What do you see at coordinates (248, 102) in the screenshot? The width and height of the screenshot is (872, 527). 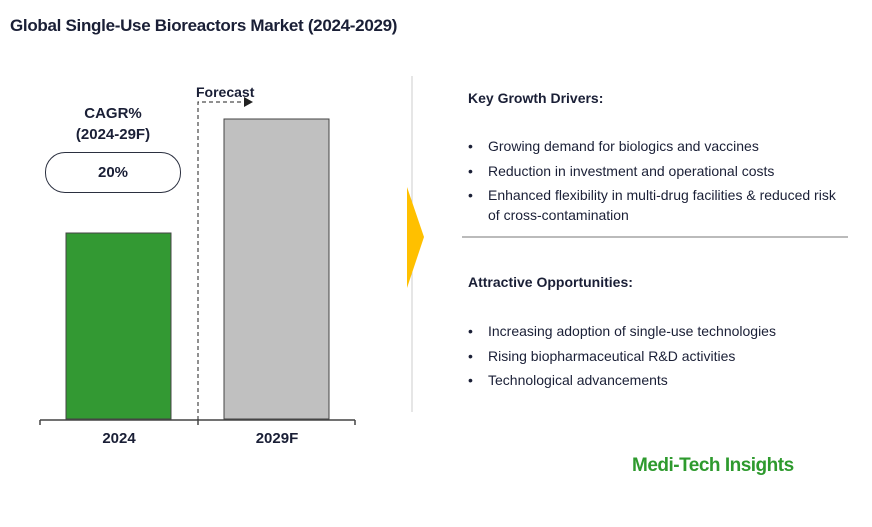 I see `forecast-arrow-icon` at bounding box center [248, 102].